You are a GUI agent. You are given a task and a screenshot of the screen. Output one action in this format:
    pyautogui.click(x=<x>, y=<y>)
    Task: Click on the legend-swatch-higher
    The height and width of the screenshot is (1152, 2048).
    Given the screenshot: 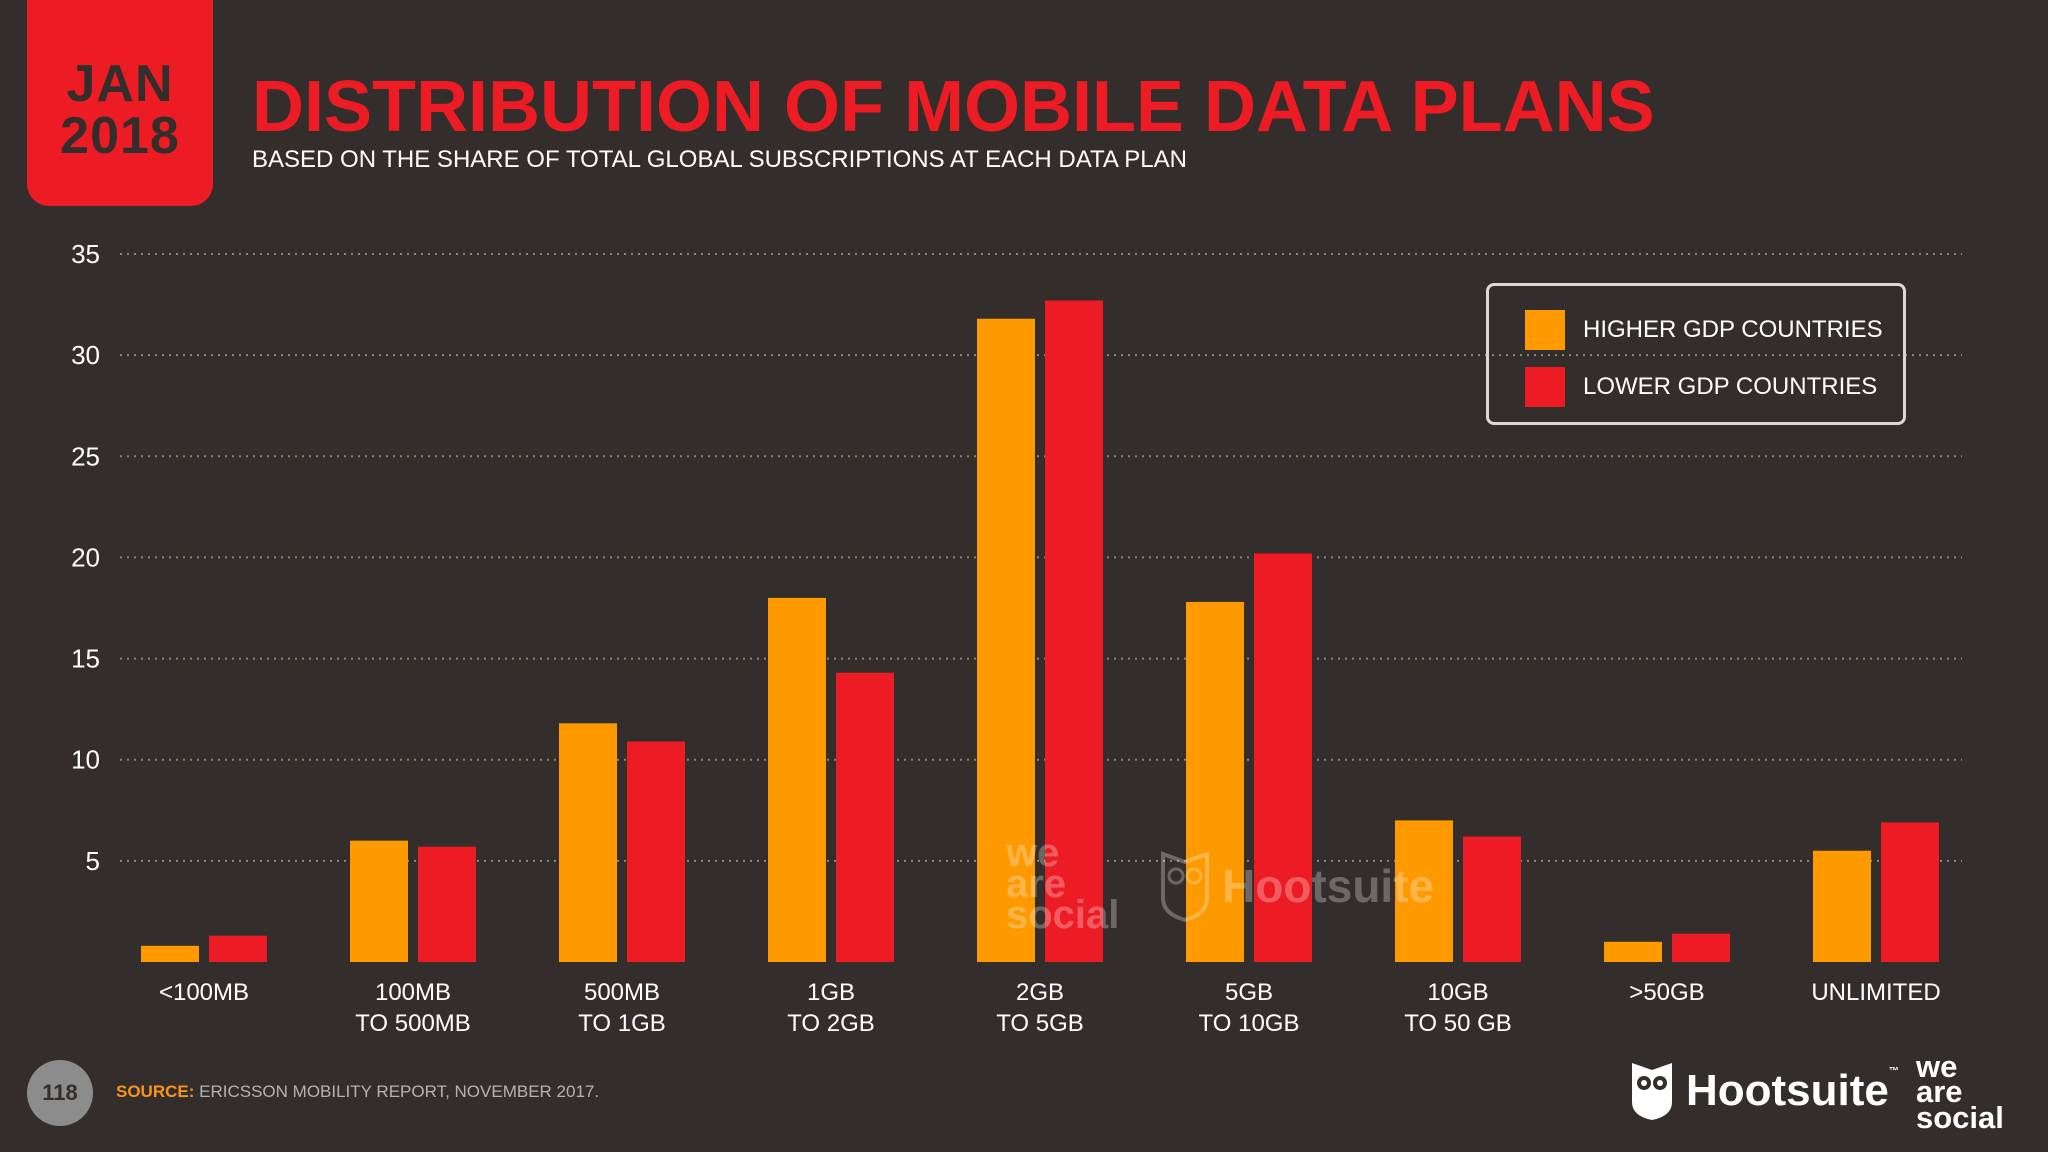 What is the action you would take?
    pyautogui.click(x=1545, y=330)
    